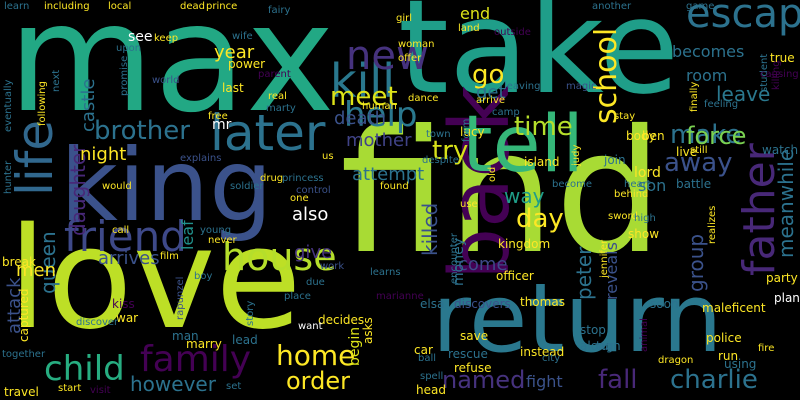  What do you see at coordinates (129, 258) in the screenshot?
I see `word: arrives` at bounding box center [129, 258].